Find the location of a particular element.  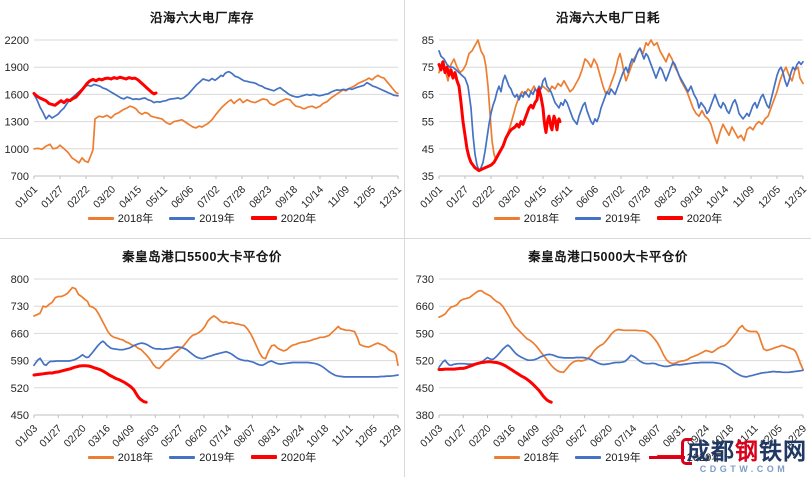

svg-text: 1600 is located at coordinates (17, 95).